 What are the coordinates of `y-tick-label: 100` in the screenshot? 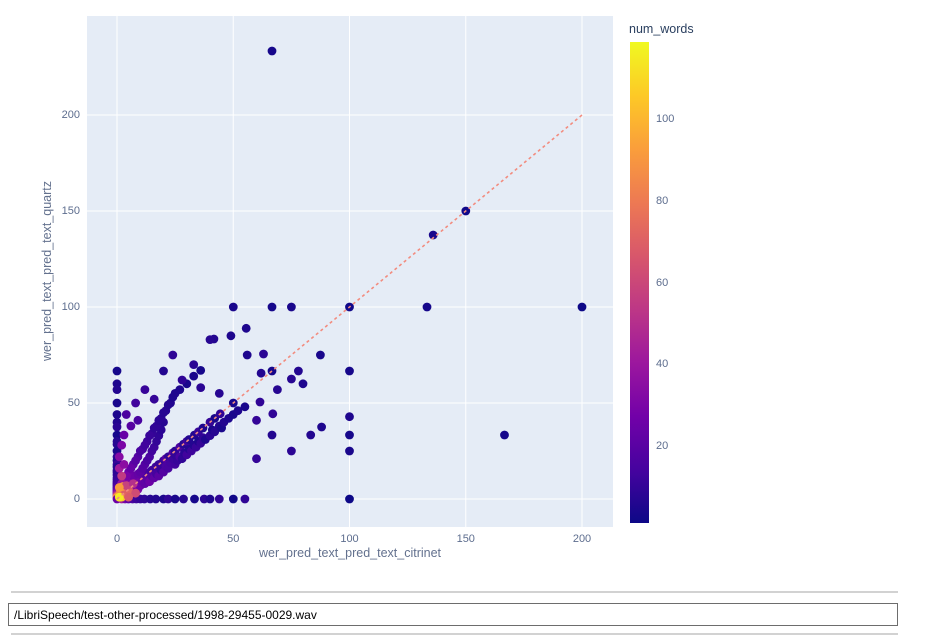 It's located at (70, 307).